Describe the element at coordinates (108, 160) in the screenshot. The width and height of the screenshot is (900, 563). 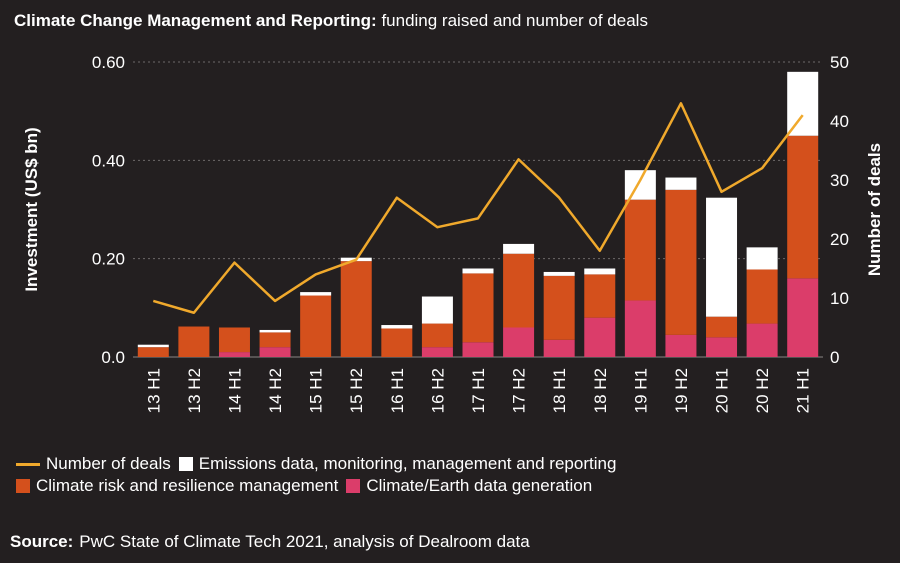
I see `y-tick-label: 0.40` at that location.